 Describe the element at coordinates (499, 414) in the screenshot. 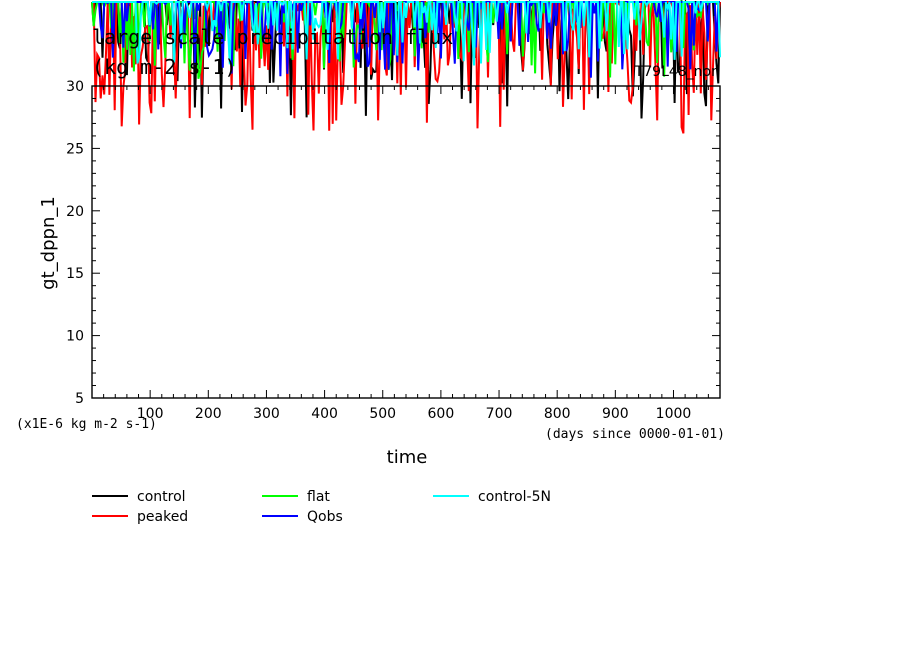

I see `x-tick-label: 700` at that location.